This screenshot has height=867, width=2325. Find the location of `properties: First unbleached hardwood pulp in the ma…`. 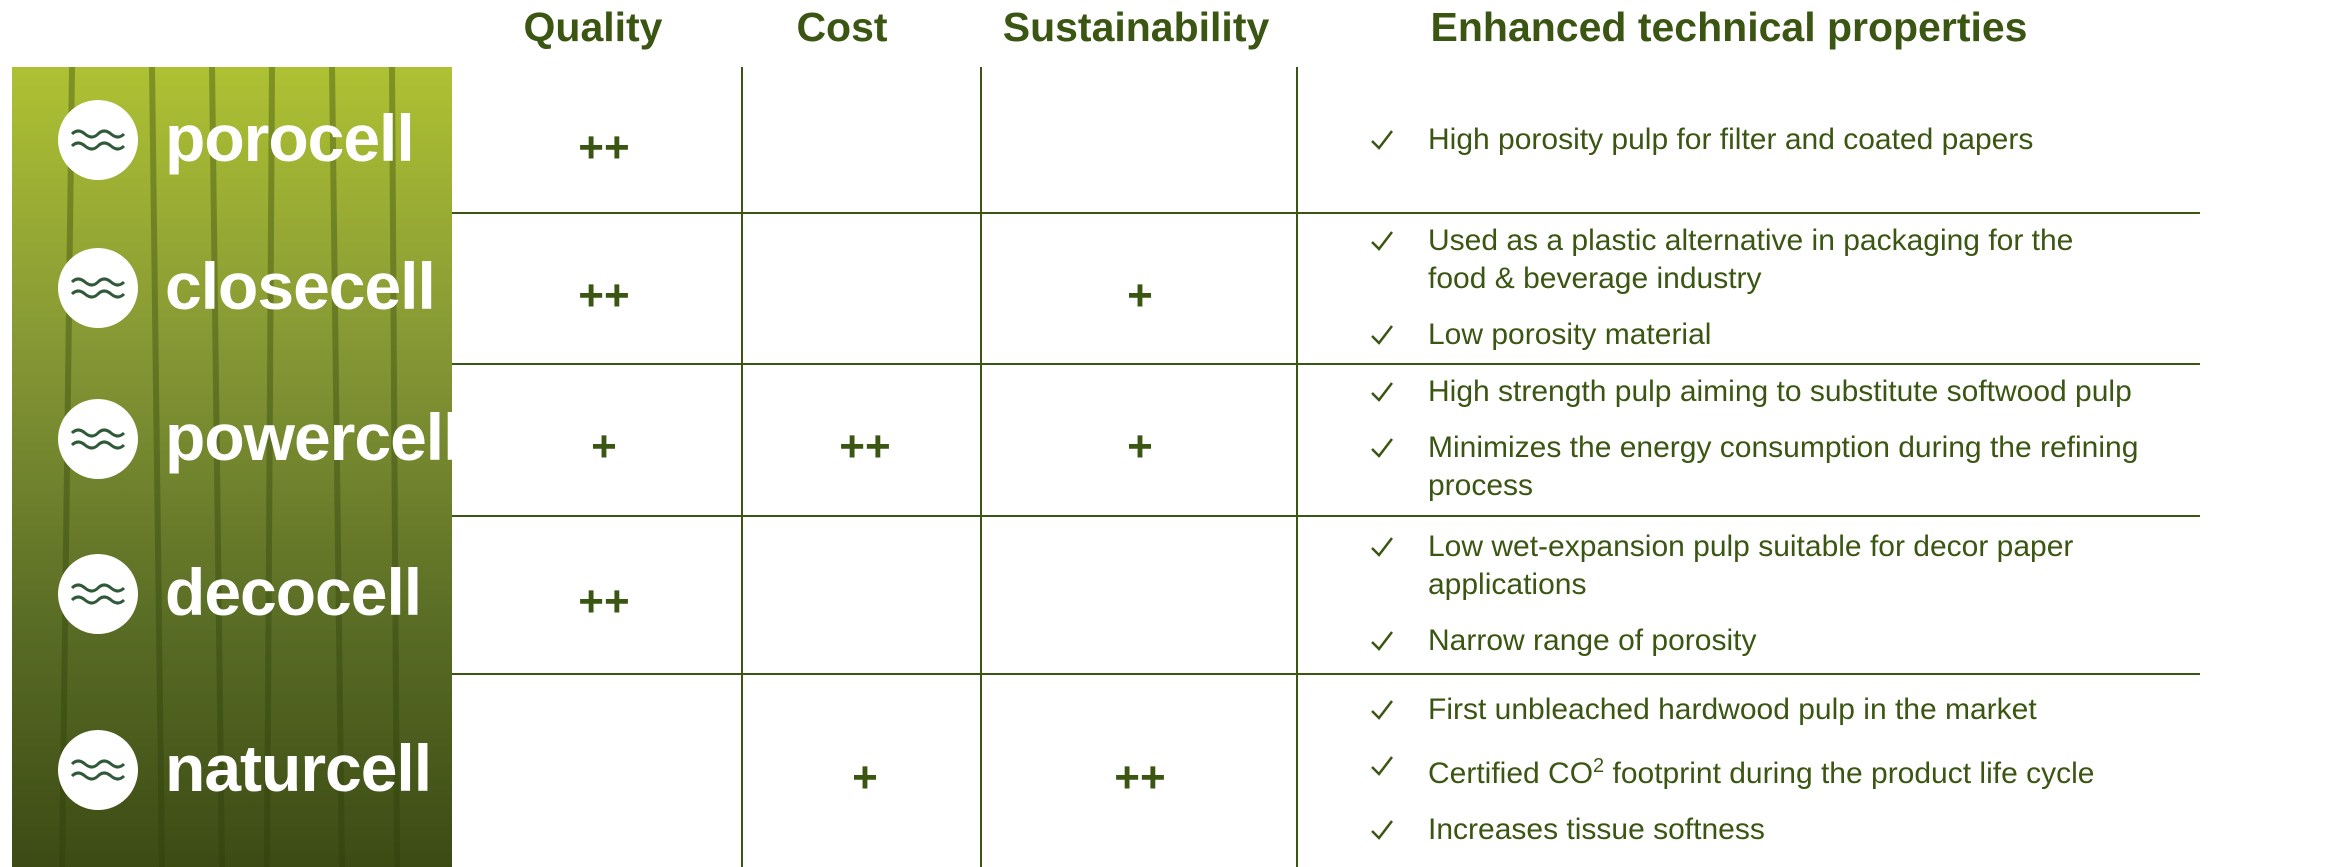

properties: First unbleached hardwood pulp in the ma… is located at coordinates (1732, 770).